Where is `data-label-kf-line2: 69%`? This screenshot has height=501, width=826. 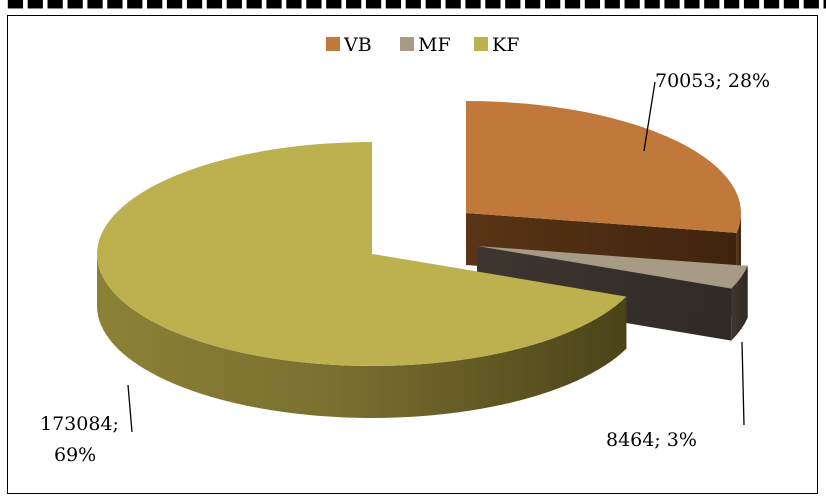 data-label-kf-line2: 69% is located at coordinates (75, 455).